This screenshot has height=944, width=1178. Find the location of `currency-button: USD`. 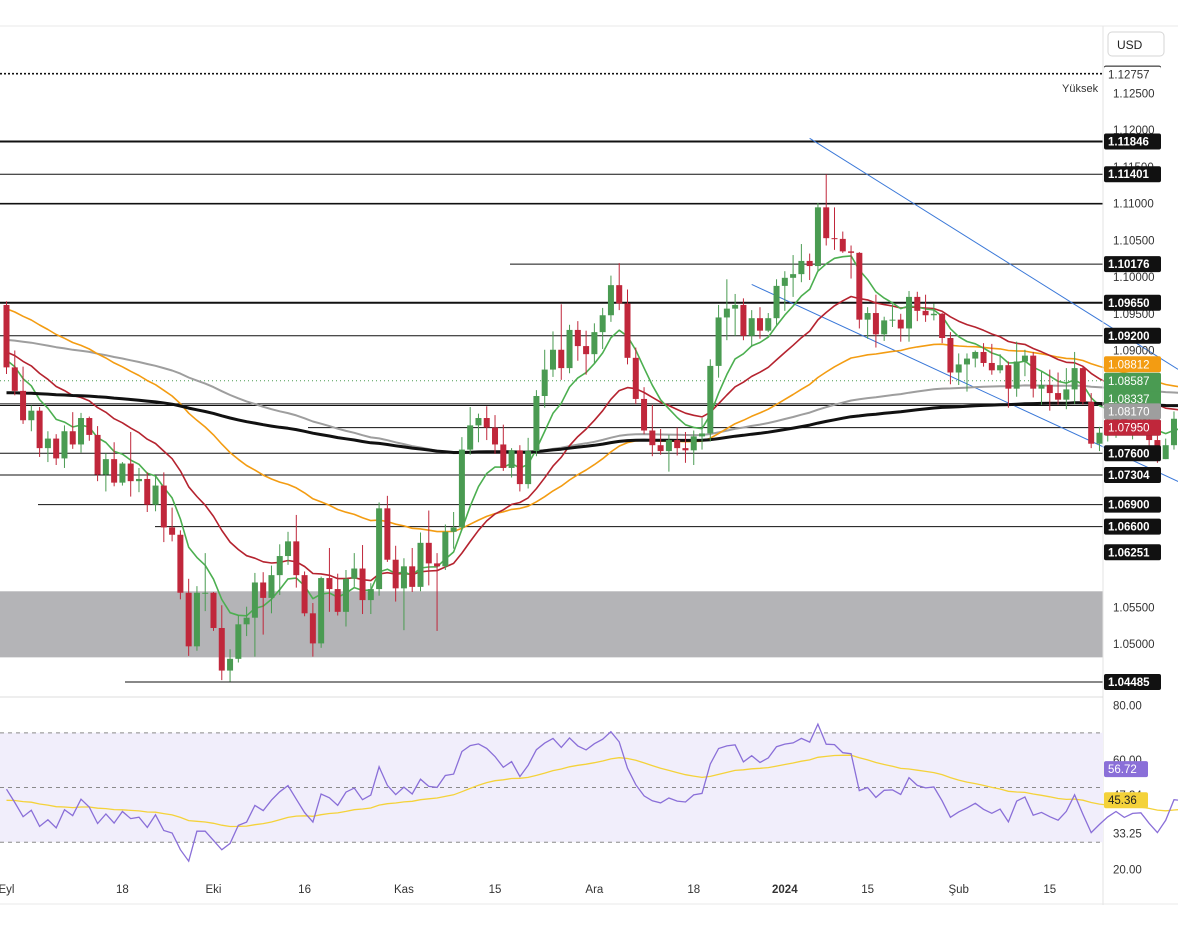

currency-button: USD is located at coordinates (1136, 44).